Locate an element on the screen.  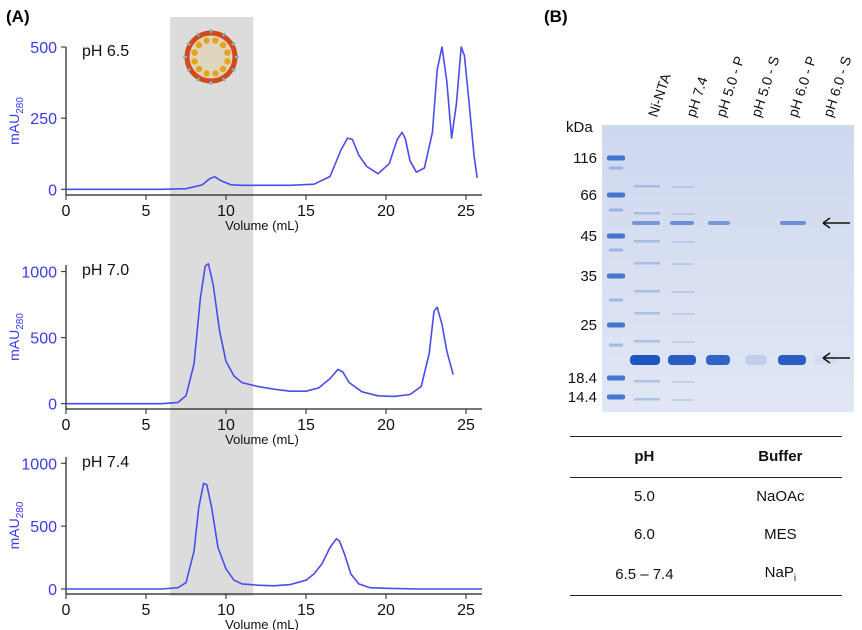
table-cell-buffer: MES is located at coordinates (780, 534).